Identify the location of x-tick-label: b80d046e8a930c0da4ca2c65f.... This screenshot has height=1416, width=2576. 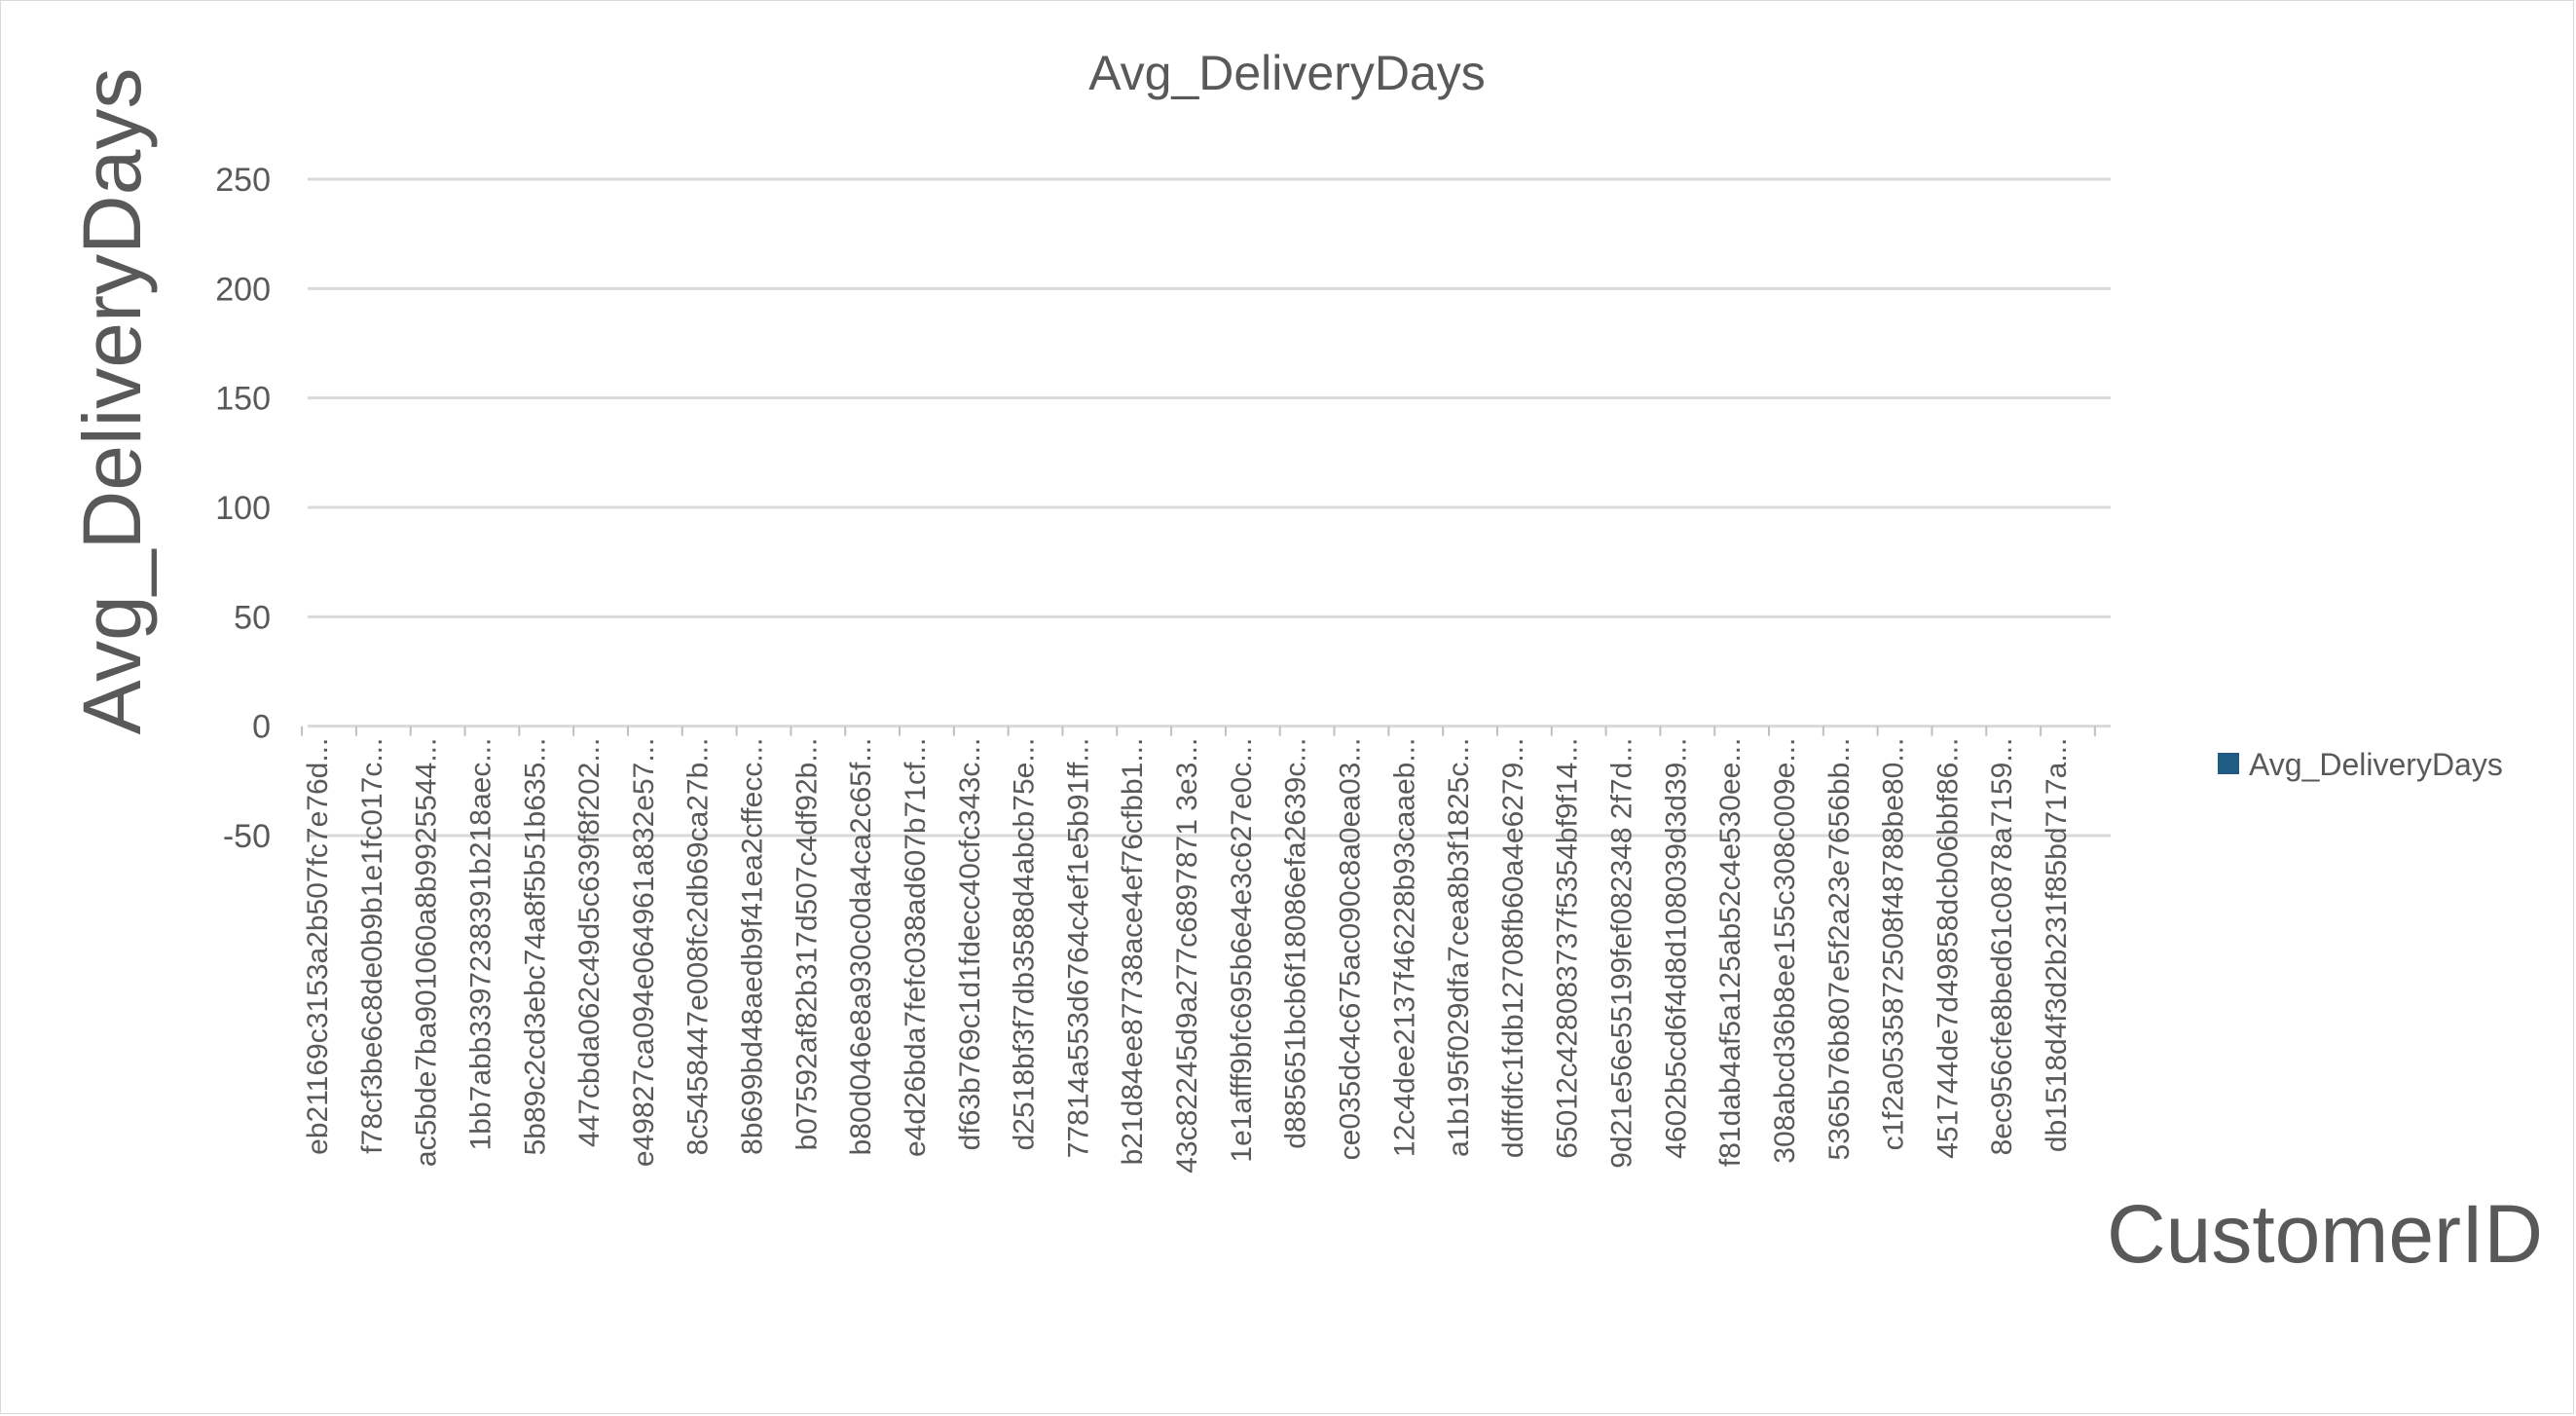
(861, 947).